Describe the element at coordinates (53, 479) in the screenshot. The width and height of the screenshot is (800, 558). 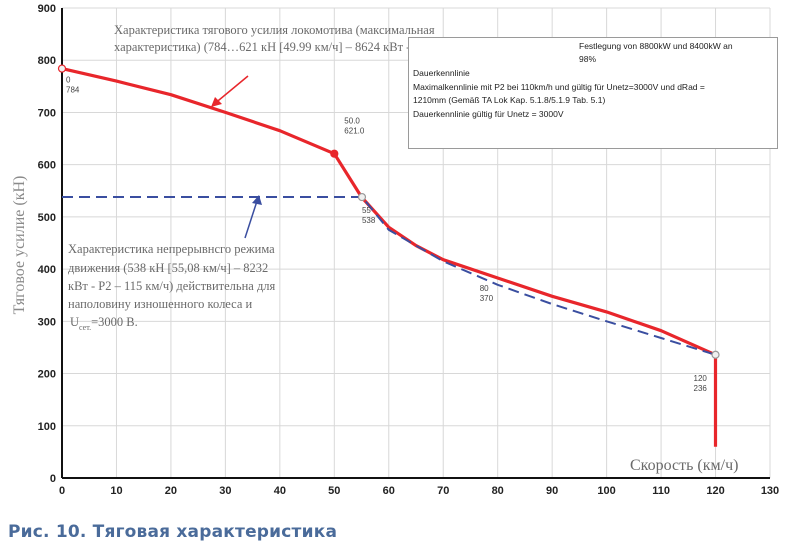
I see `y-tick-label: 0` at that location.